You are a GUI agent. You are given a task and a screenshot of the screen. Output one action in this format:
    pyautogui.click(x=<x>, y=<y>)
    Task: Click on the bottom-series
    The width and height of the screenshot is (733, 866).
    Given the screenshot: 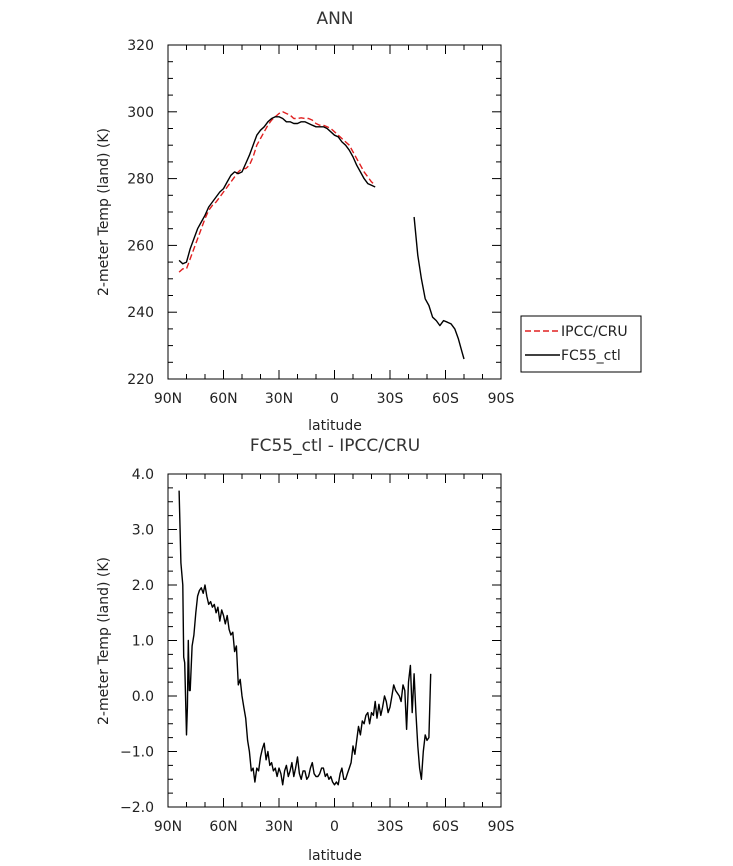 What is the action you would take?
    pyautogui.click(x=305, y=638)
    